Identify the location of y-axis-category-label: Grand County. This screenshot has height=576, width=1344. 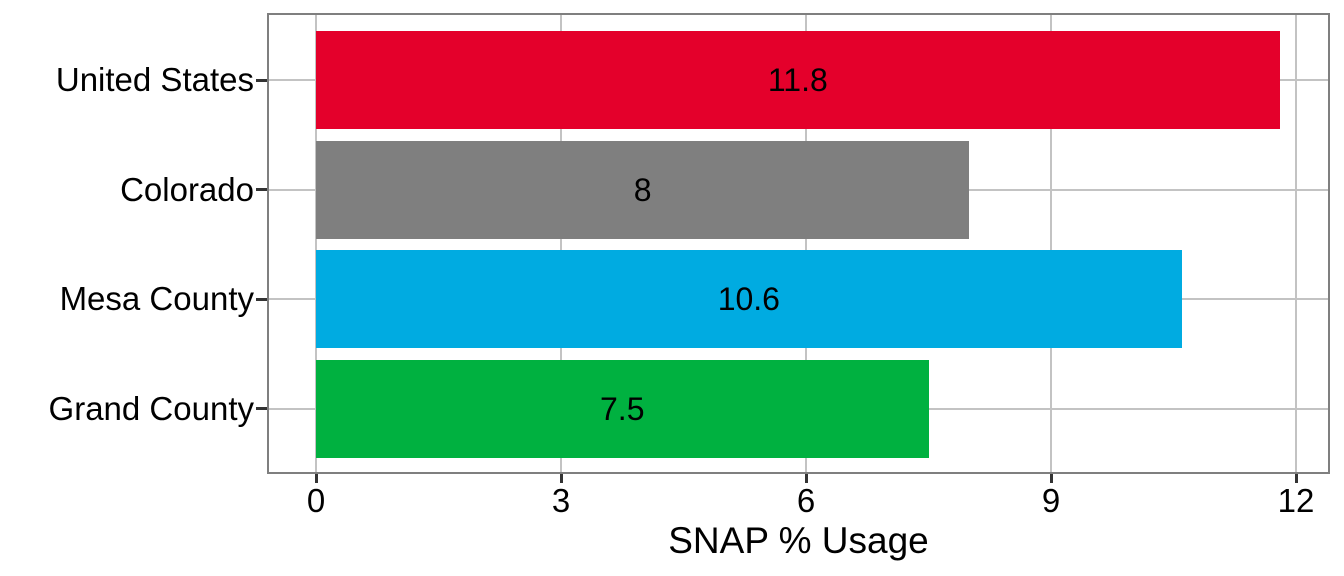
(151, 408).